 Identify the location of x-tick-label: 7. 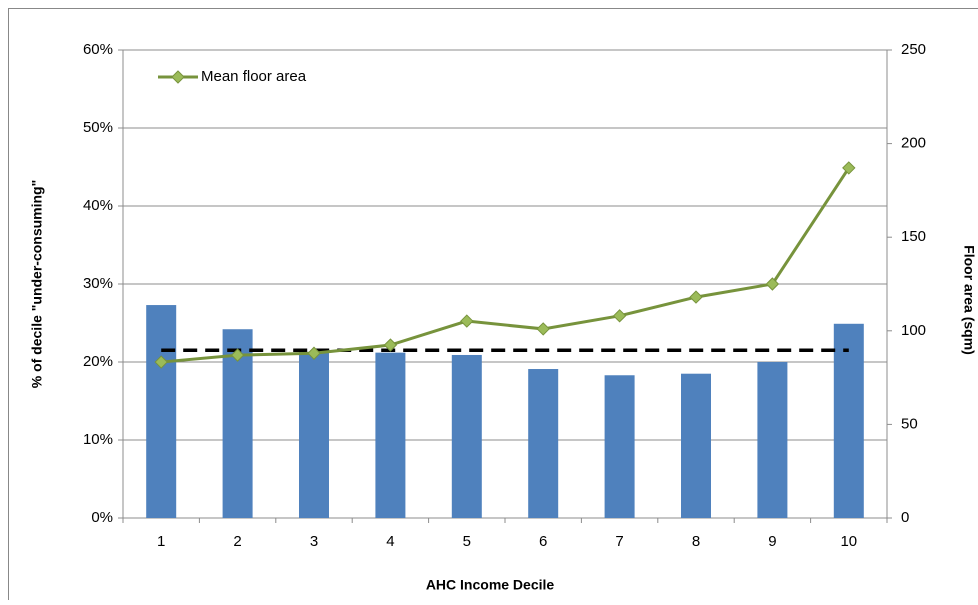
(619, 541).